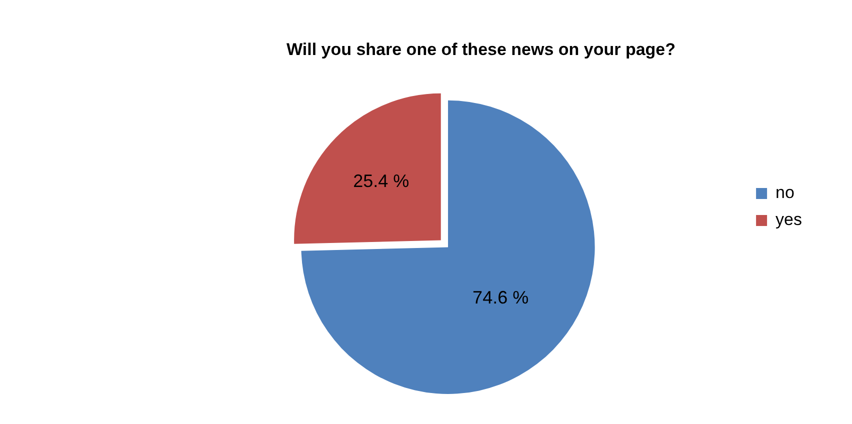  What do you see at coordinates (500, 297) in the screenshot?
I see `data-label: 74.6 %` at bounding box center [500, 297].